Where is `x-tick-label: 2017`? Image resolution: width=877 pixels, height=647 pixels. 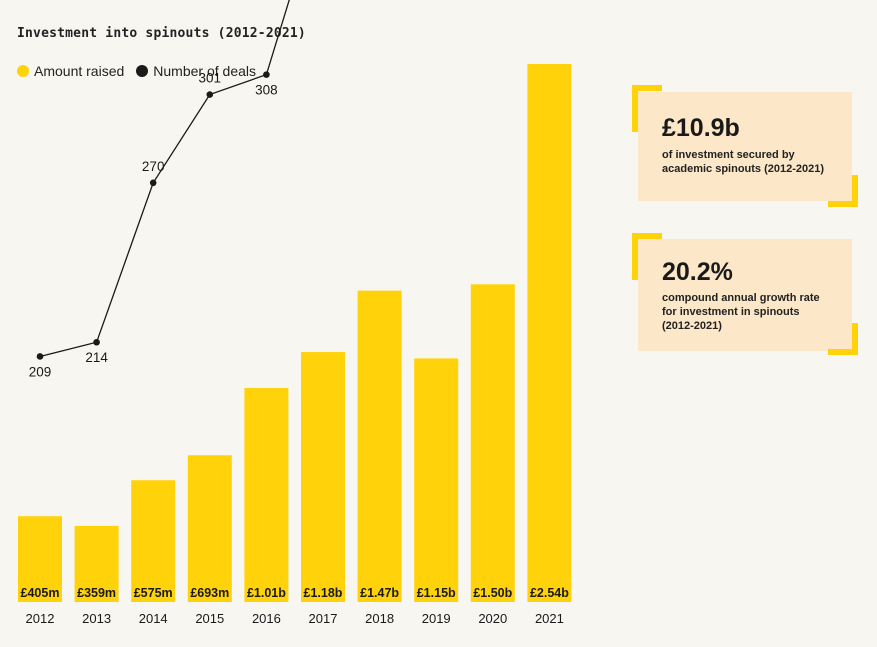
x-tick-label: 2017 is located at coordinates (323, 618).